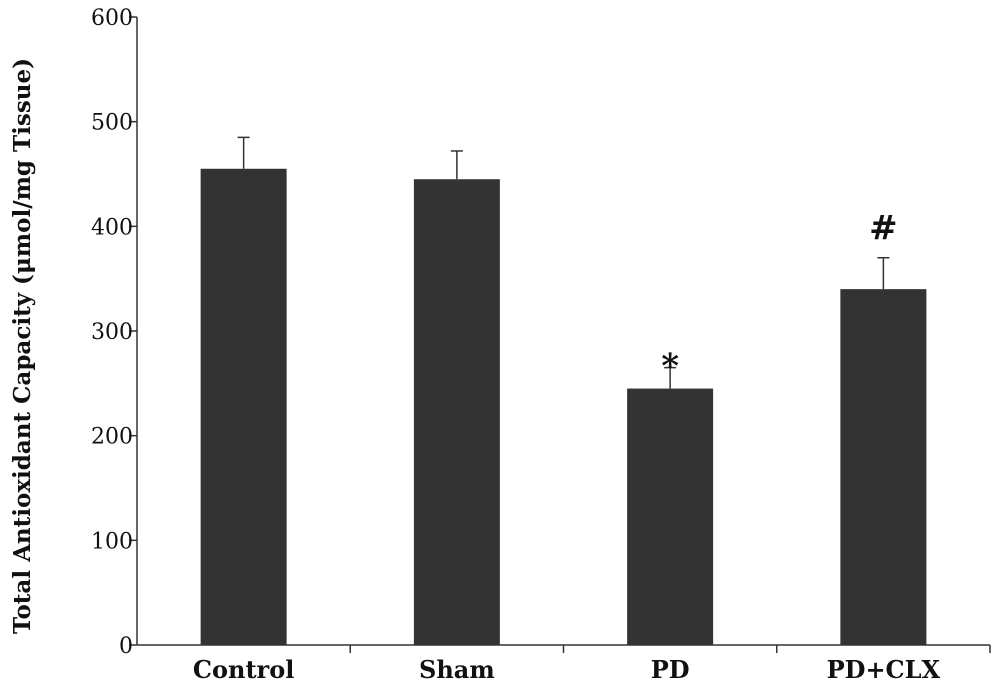 This screenshot has height=688, width=1000. What do you see at coordinates (670, 669) in the screenshot?
I see `x-tick-label: PD` at bounding box center [670, 669].